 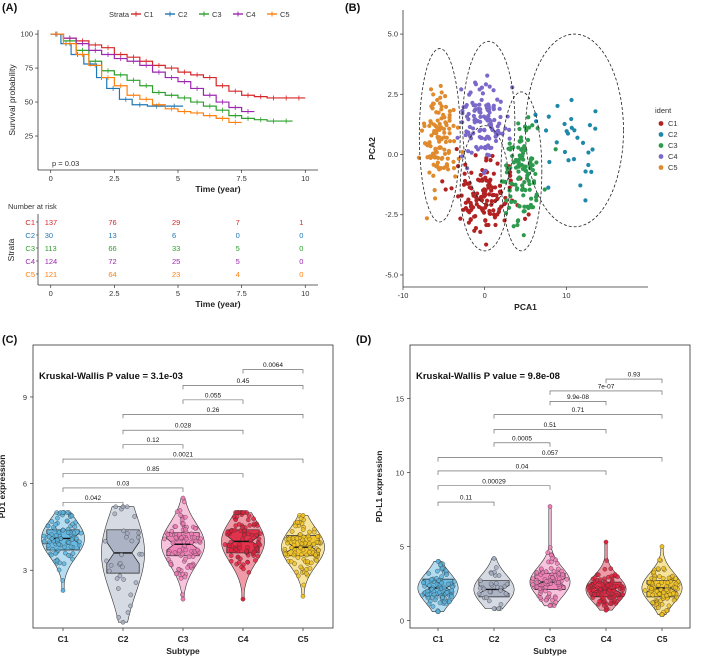 What do you see at coordinates (403, 295) in the screenshot?
I see `x-tick-label: -10` at bounding box center [403, 295].